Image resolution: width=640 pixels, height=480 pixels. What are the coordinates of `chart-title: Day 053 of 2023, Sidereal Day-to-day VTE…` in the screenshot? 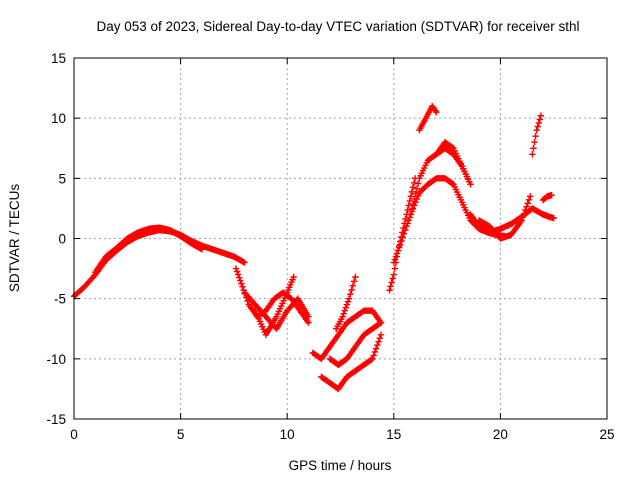 It's located at (338, 26).